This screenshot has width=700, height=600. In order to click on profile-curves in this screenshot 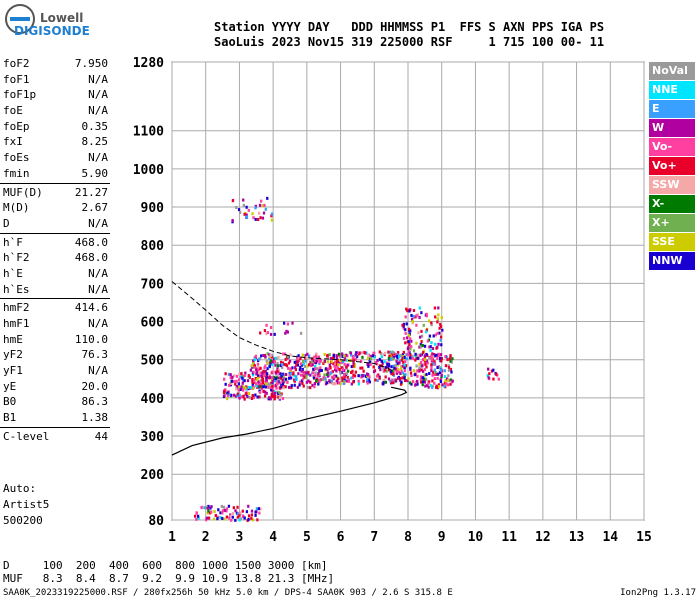, I will do `click(289, 368)`.